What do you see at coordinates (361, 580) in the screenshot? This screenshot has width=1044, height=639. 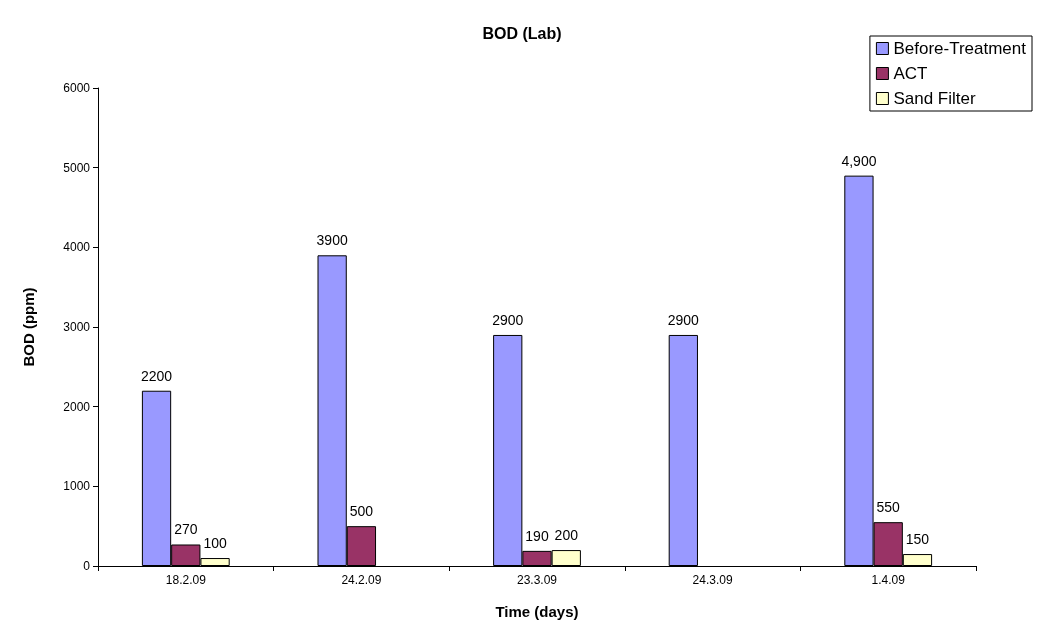 I see `x-tick-label: 24.2.09` at bounding box center [361, 580].